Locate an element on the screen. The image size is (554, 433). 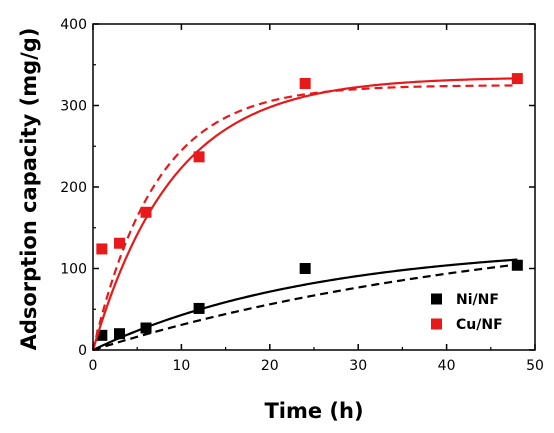
y-tick-label: 300 is located at coordinates (73, 107).